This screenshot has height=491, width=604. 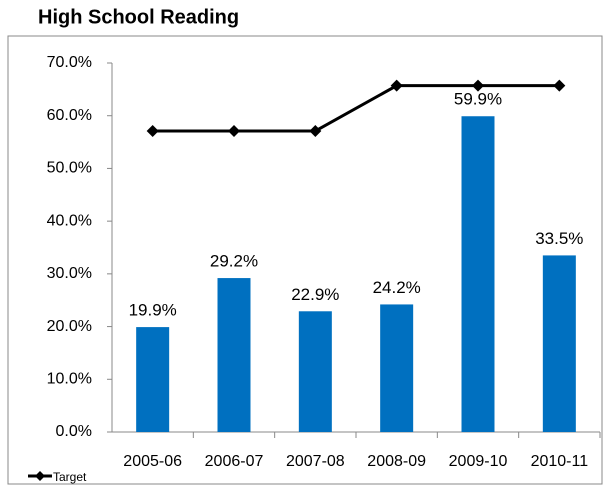 What do you see at coordinates (356, 108) in the screenshot?
I see `line` at bounding box center [356, 108].